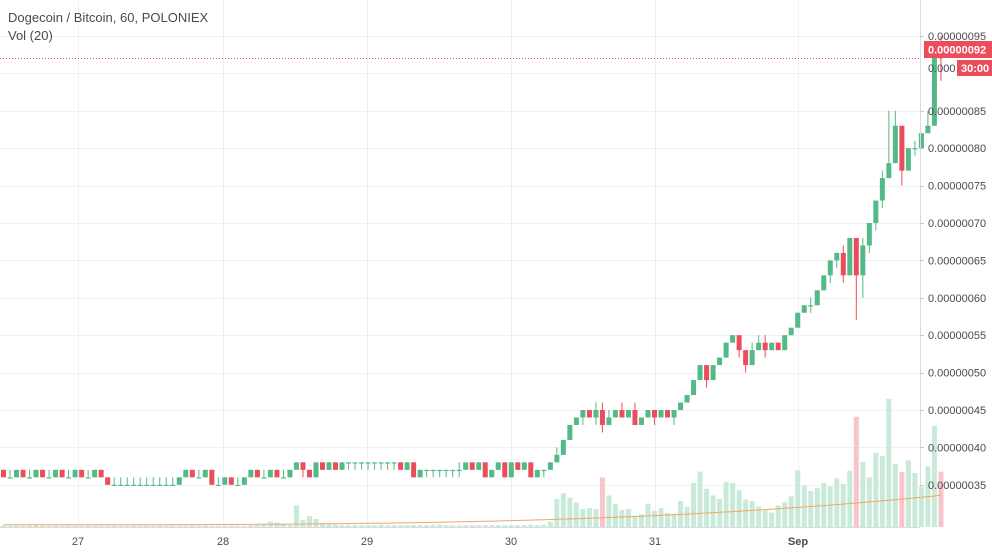  What do you see at coordinates (957, 411) in the screenshot?
I see `price-tick-label: 0.00000045` at bounding box center [957, 411].